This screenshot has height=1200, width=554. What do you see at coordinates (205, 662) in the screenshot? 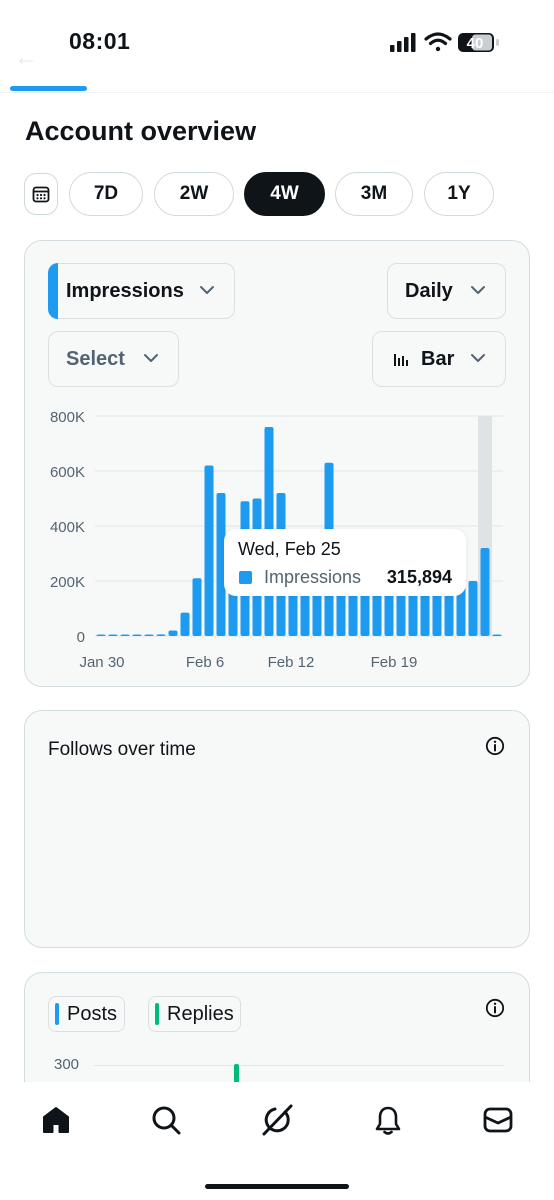
I see `x-tick-label: Feb 6` at bounding box center [205, 662].